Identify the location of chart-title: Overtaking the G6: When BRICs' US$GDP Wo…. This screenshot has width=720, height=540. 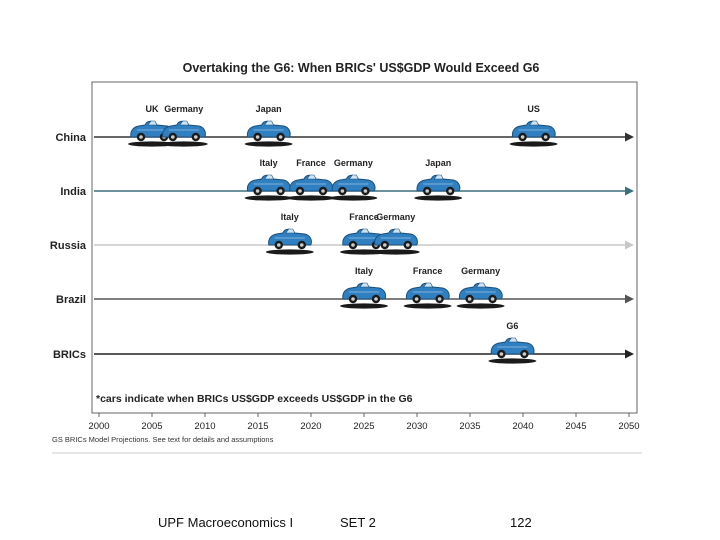
(361, 68).